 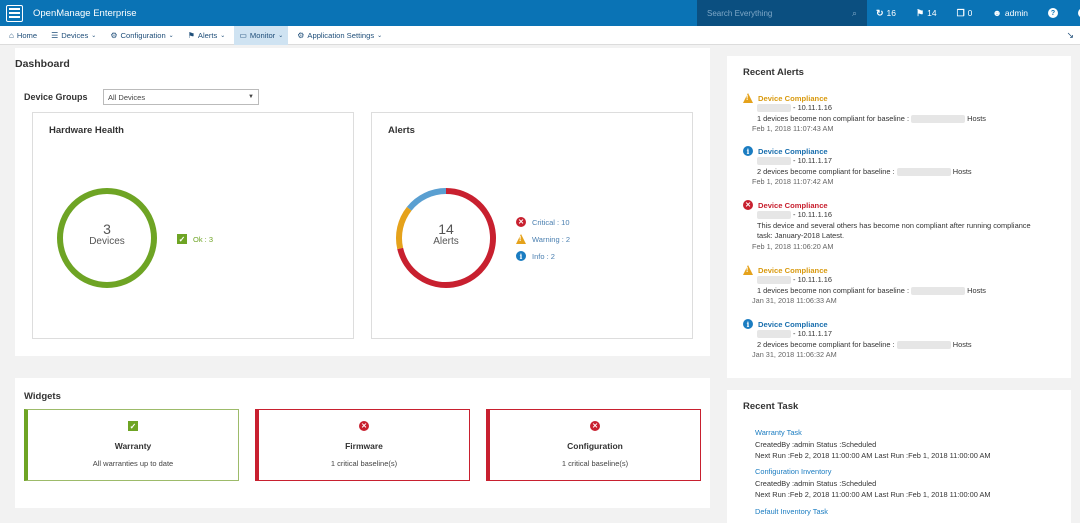 What do you see at coordinates (793, 471) in the screenshot?
I see `task-name: Configuration Inventory` at bounding box center [793, 471].